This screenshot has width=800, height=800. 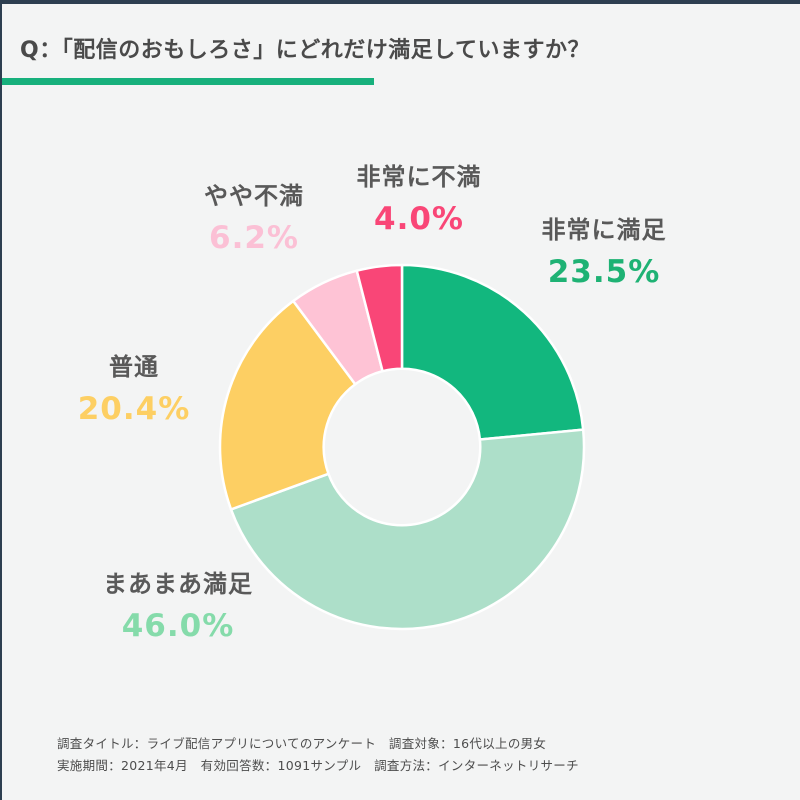 What do you see at coordinates (254, 218) in the screenshot?
I see `label-somewhat-dissatisfied: やや不満 6.2%` at bounding box center [254, 218].